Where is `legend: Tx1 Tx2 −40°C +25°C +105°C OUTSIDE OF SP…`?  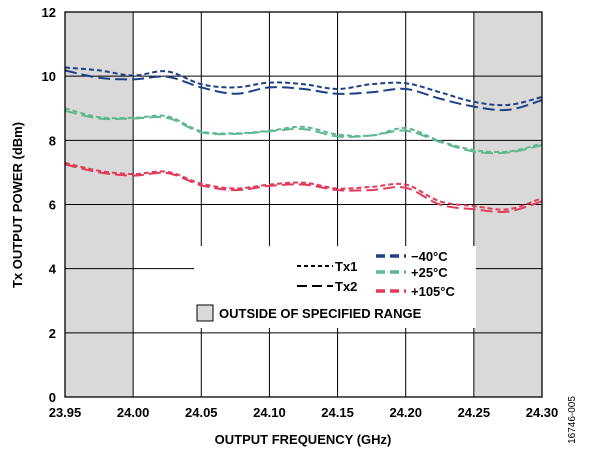
legend: Tx1 Tx2 −40°C +25°C +105°C OUTSIDE OF SP… is located at coordinates (335, 287).